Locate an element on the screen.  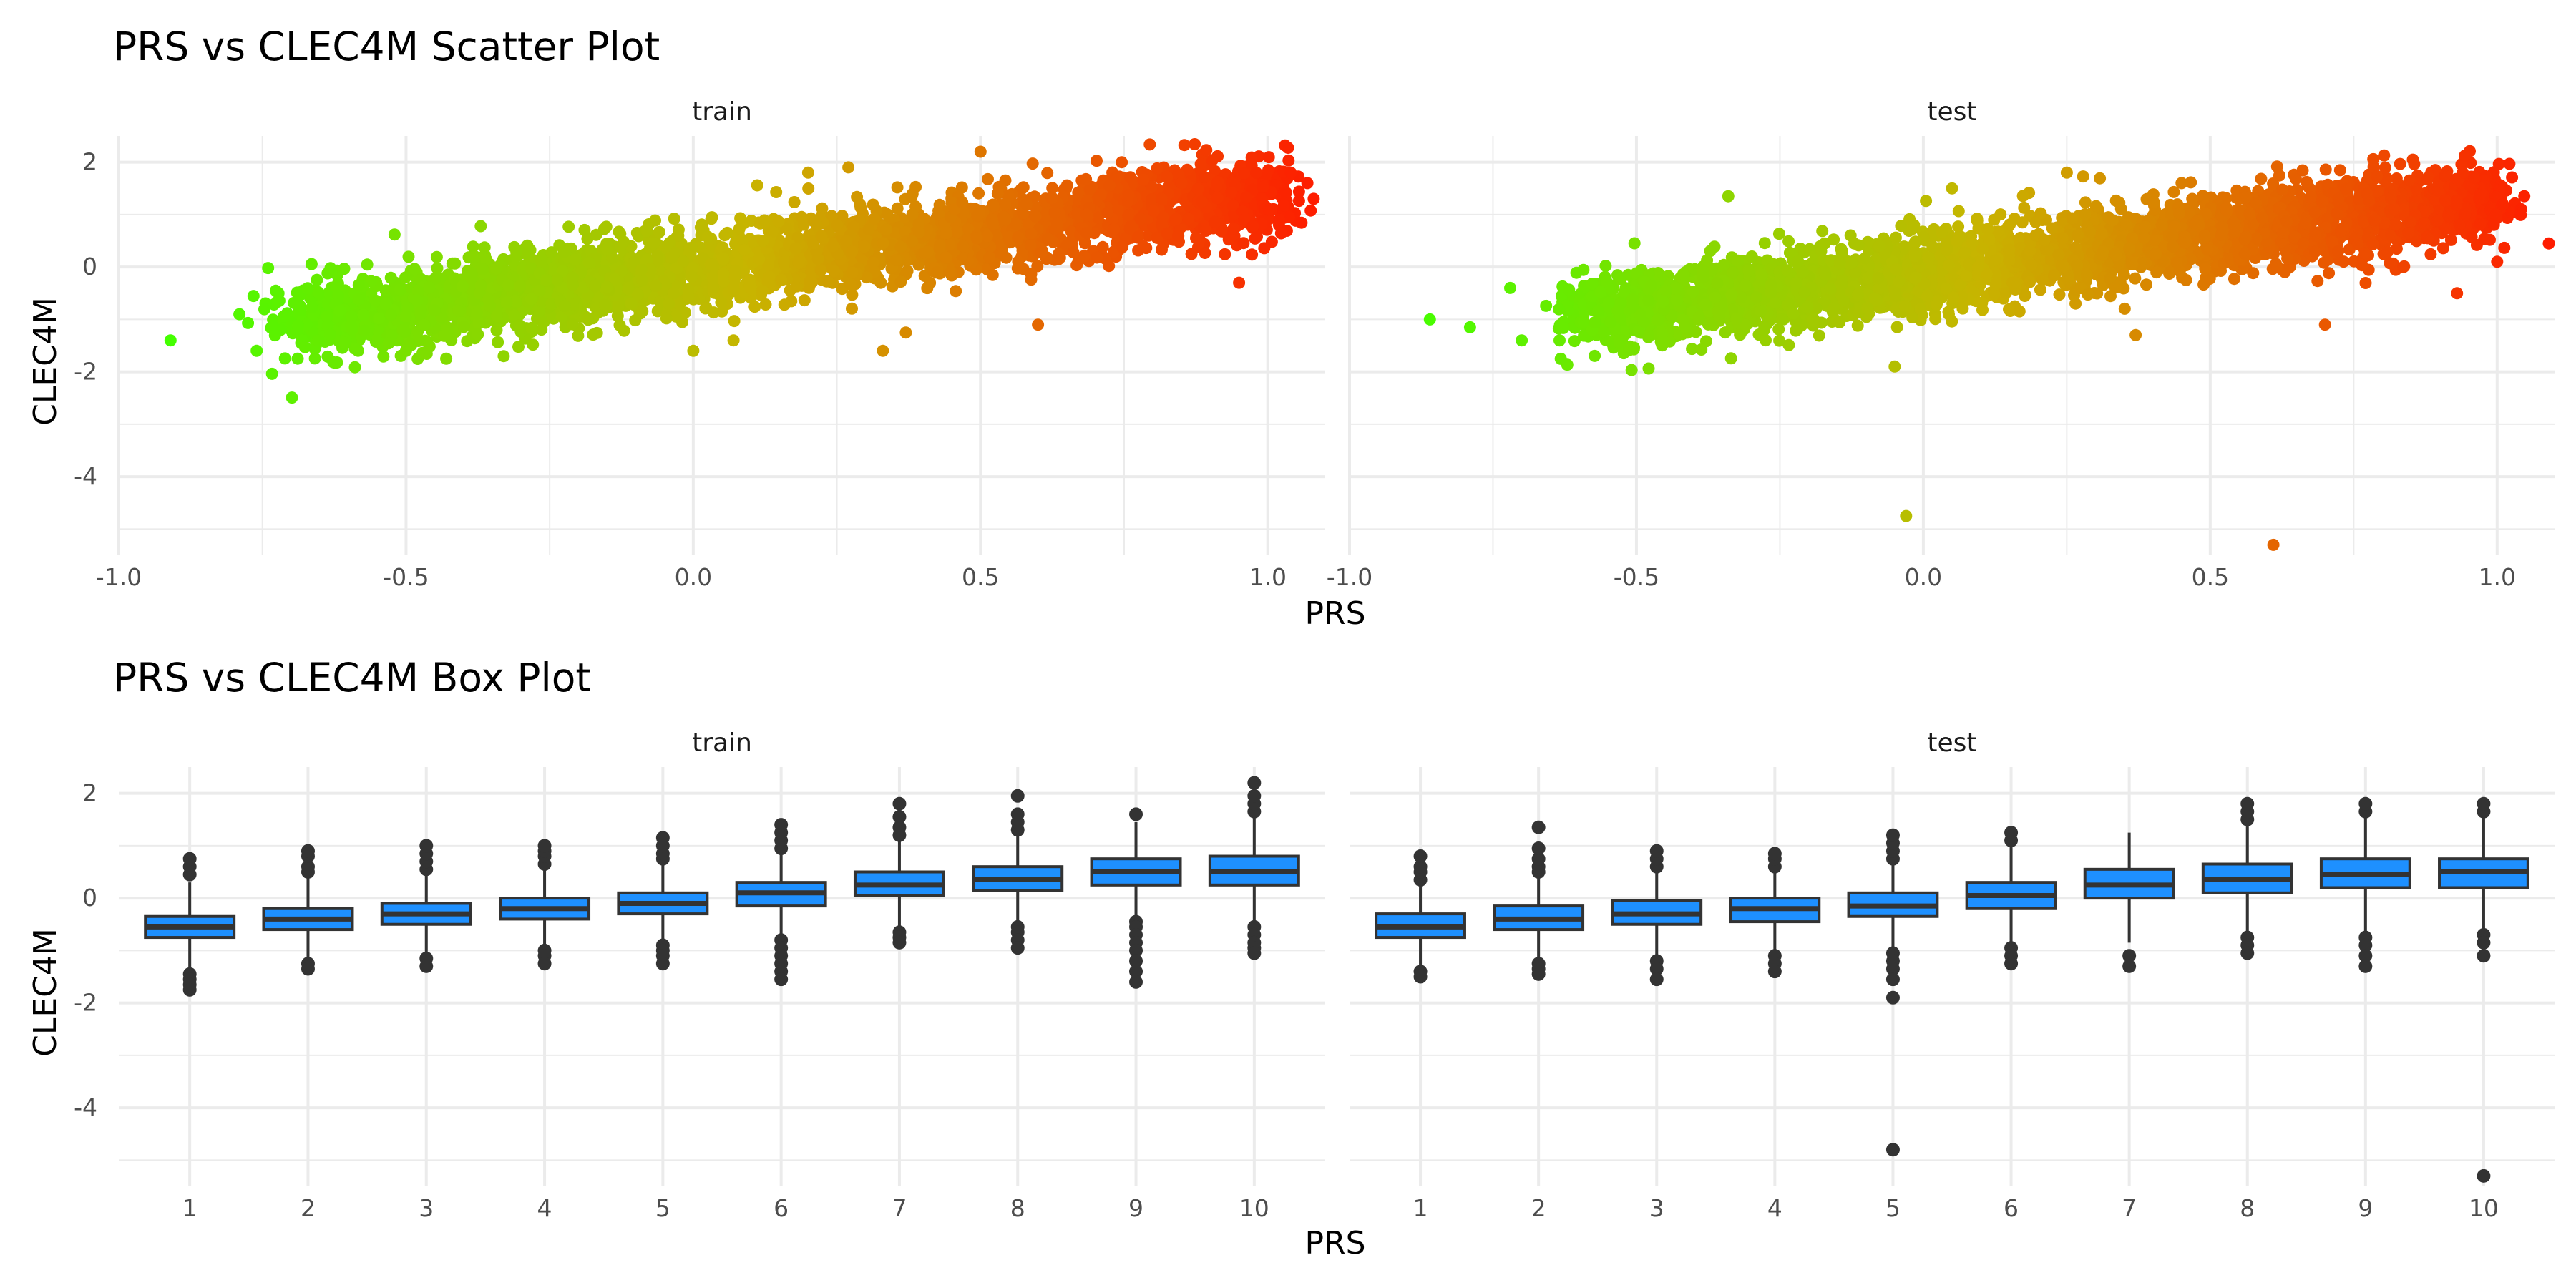
y-tick-label: -2 is located at coordinates (85, 372).